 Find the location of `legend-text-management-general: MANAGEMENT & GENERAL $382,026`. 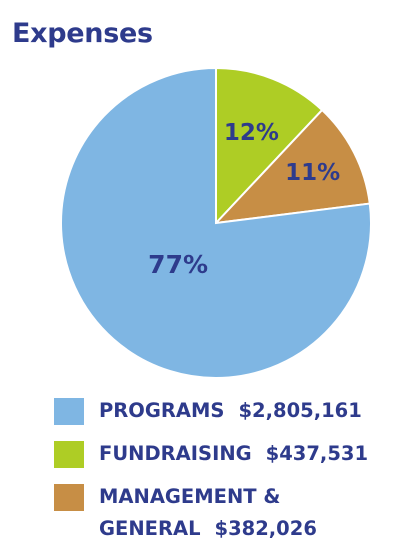

legend-text-management-general: MANAGEMENT & GENERAL $382,026 is located at coordinates (208, 513).